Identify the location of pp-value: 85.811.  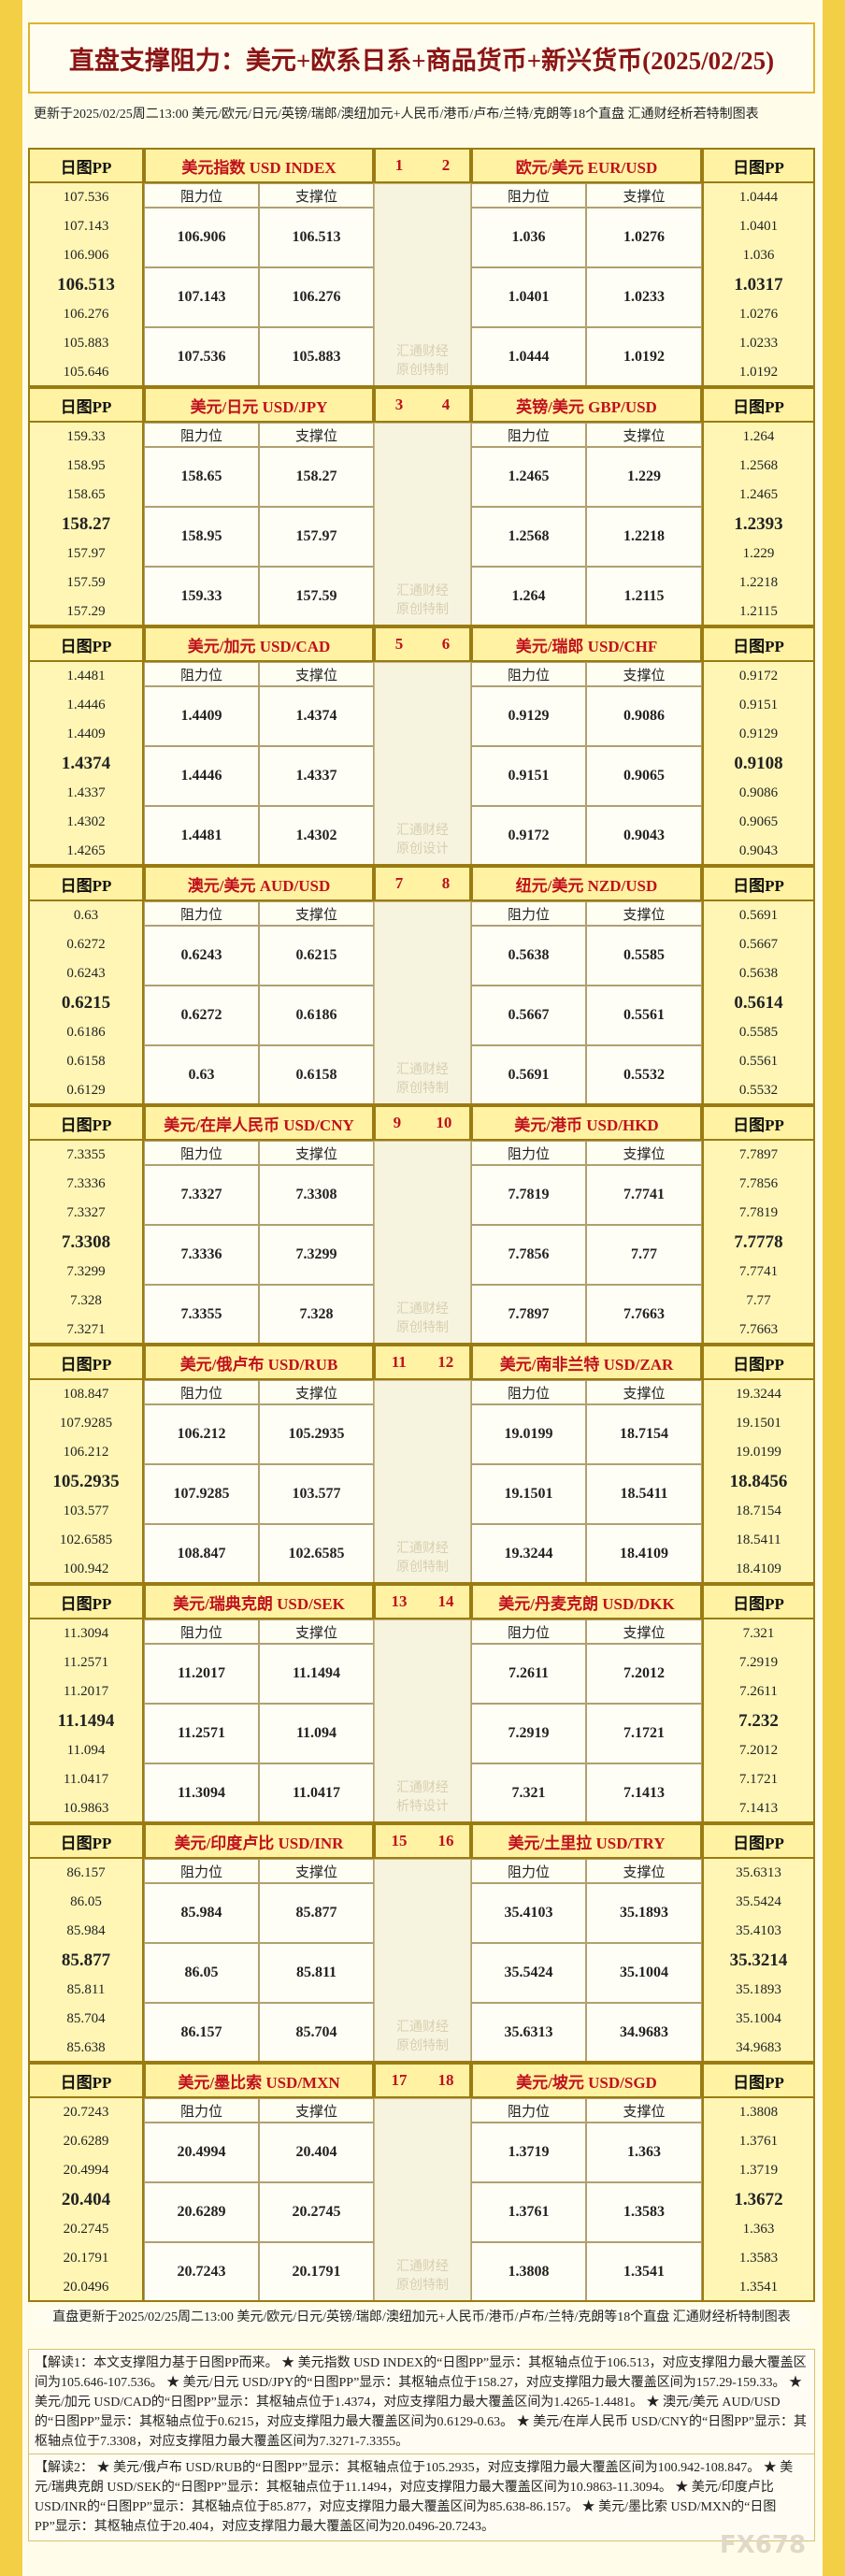
(86, 1989).